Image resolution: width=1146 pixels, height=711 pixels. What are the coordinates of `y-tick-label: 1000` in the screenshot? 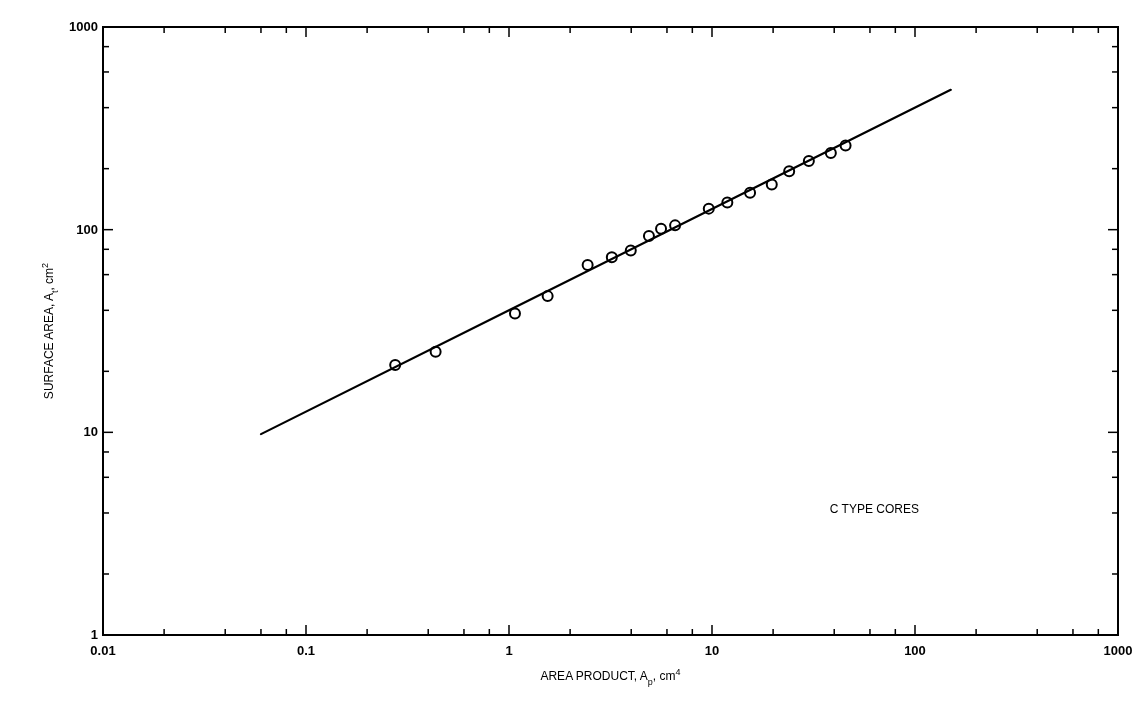 It's located at (83, 26).